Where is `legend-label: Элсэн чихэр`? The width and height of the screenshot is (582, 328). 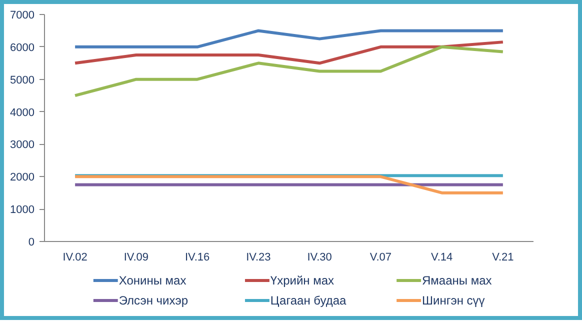
legend-label: Элсэн чихэр is located at coordinates (153, 301).